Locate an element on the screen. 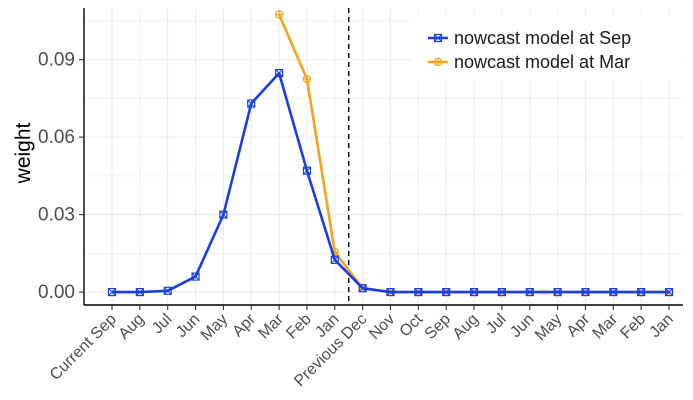 This screenshot has width=693, height=400. y-tick-label: 0.03 is located at coordinates (56, 215).